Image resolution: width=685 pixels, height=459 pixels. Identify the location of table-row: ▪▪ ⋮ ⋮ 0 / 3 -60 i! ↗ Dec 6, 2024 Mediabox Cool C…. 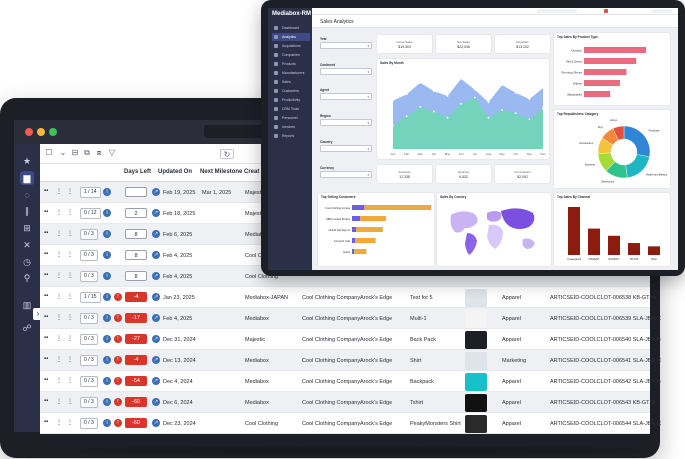
(348, 402).